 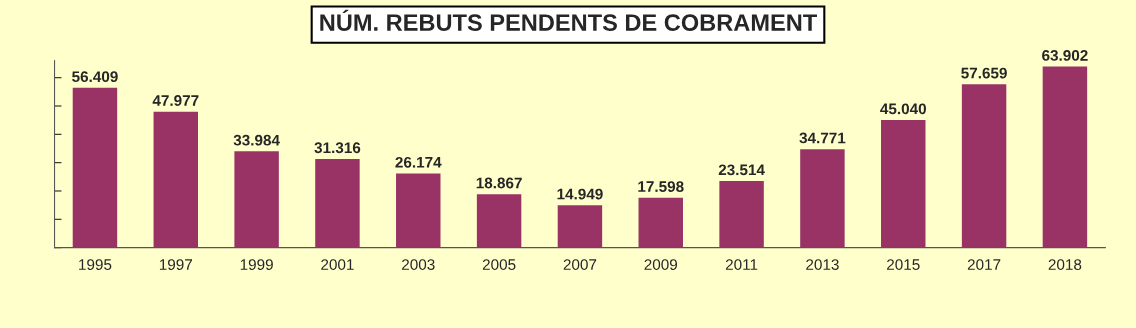 I want to click on x-tick-label: 2015, so click(x=903, y=264).